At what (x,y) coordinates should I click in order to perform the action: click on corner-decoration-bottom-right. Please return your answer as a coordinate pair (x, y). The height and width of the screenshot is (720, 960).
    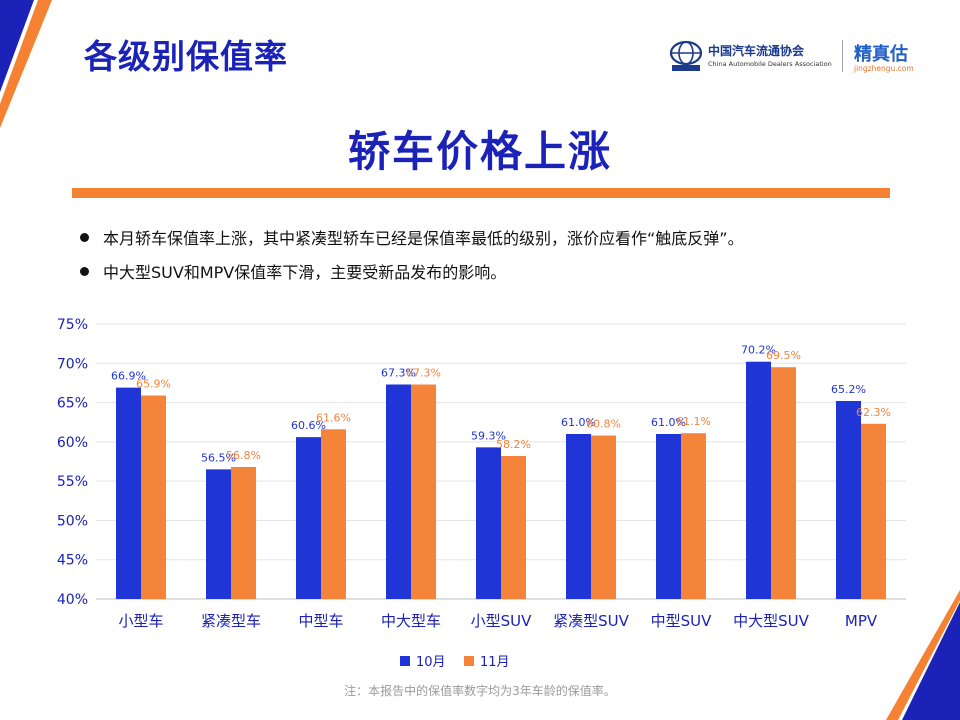
    Looking at the image, I should click on (923, 655).